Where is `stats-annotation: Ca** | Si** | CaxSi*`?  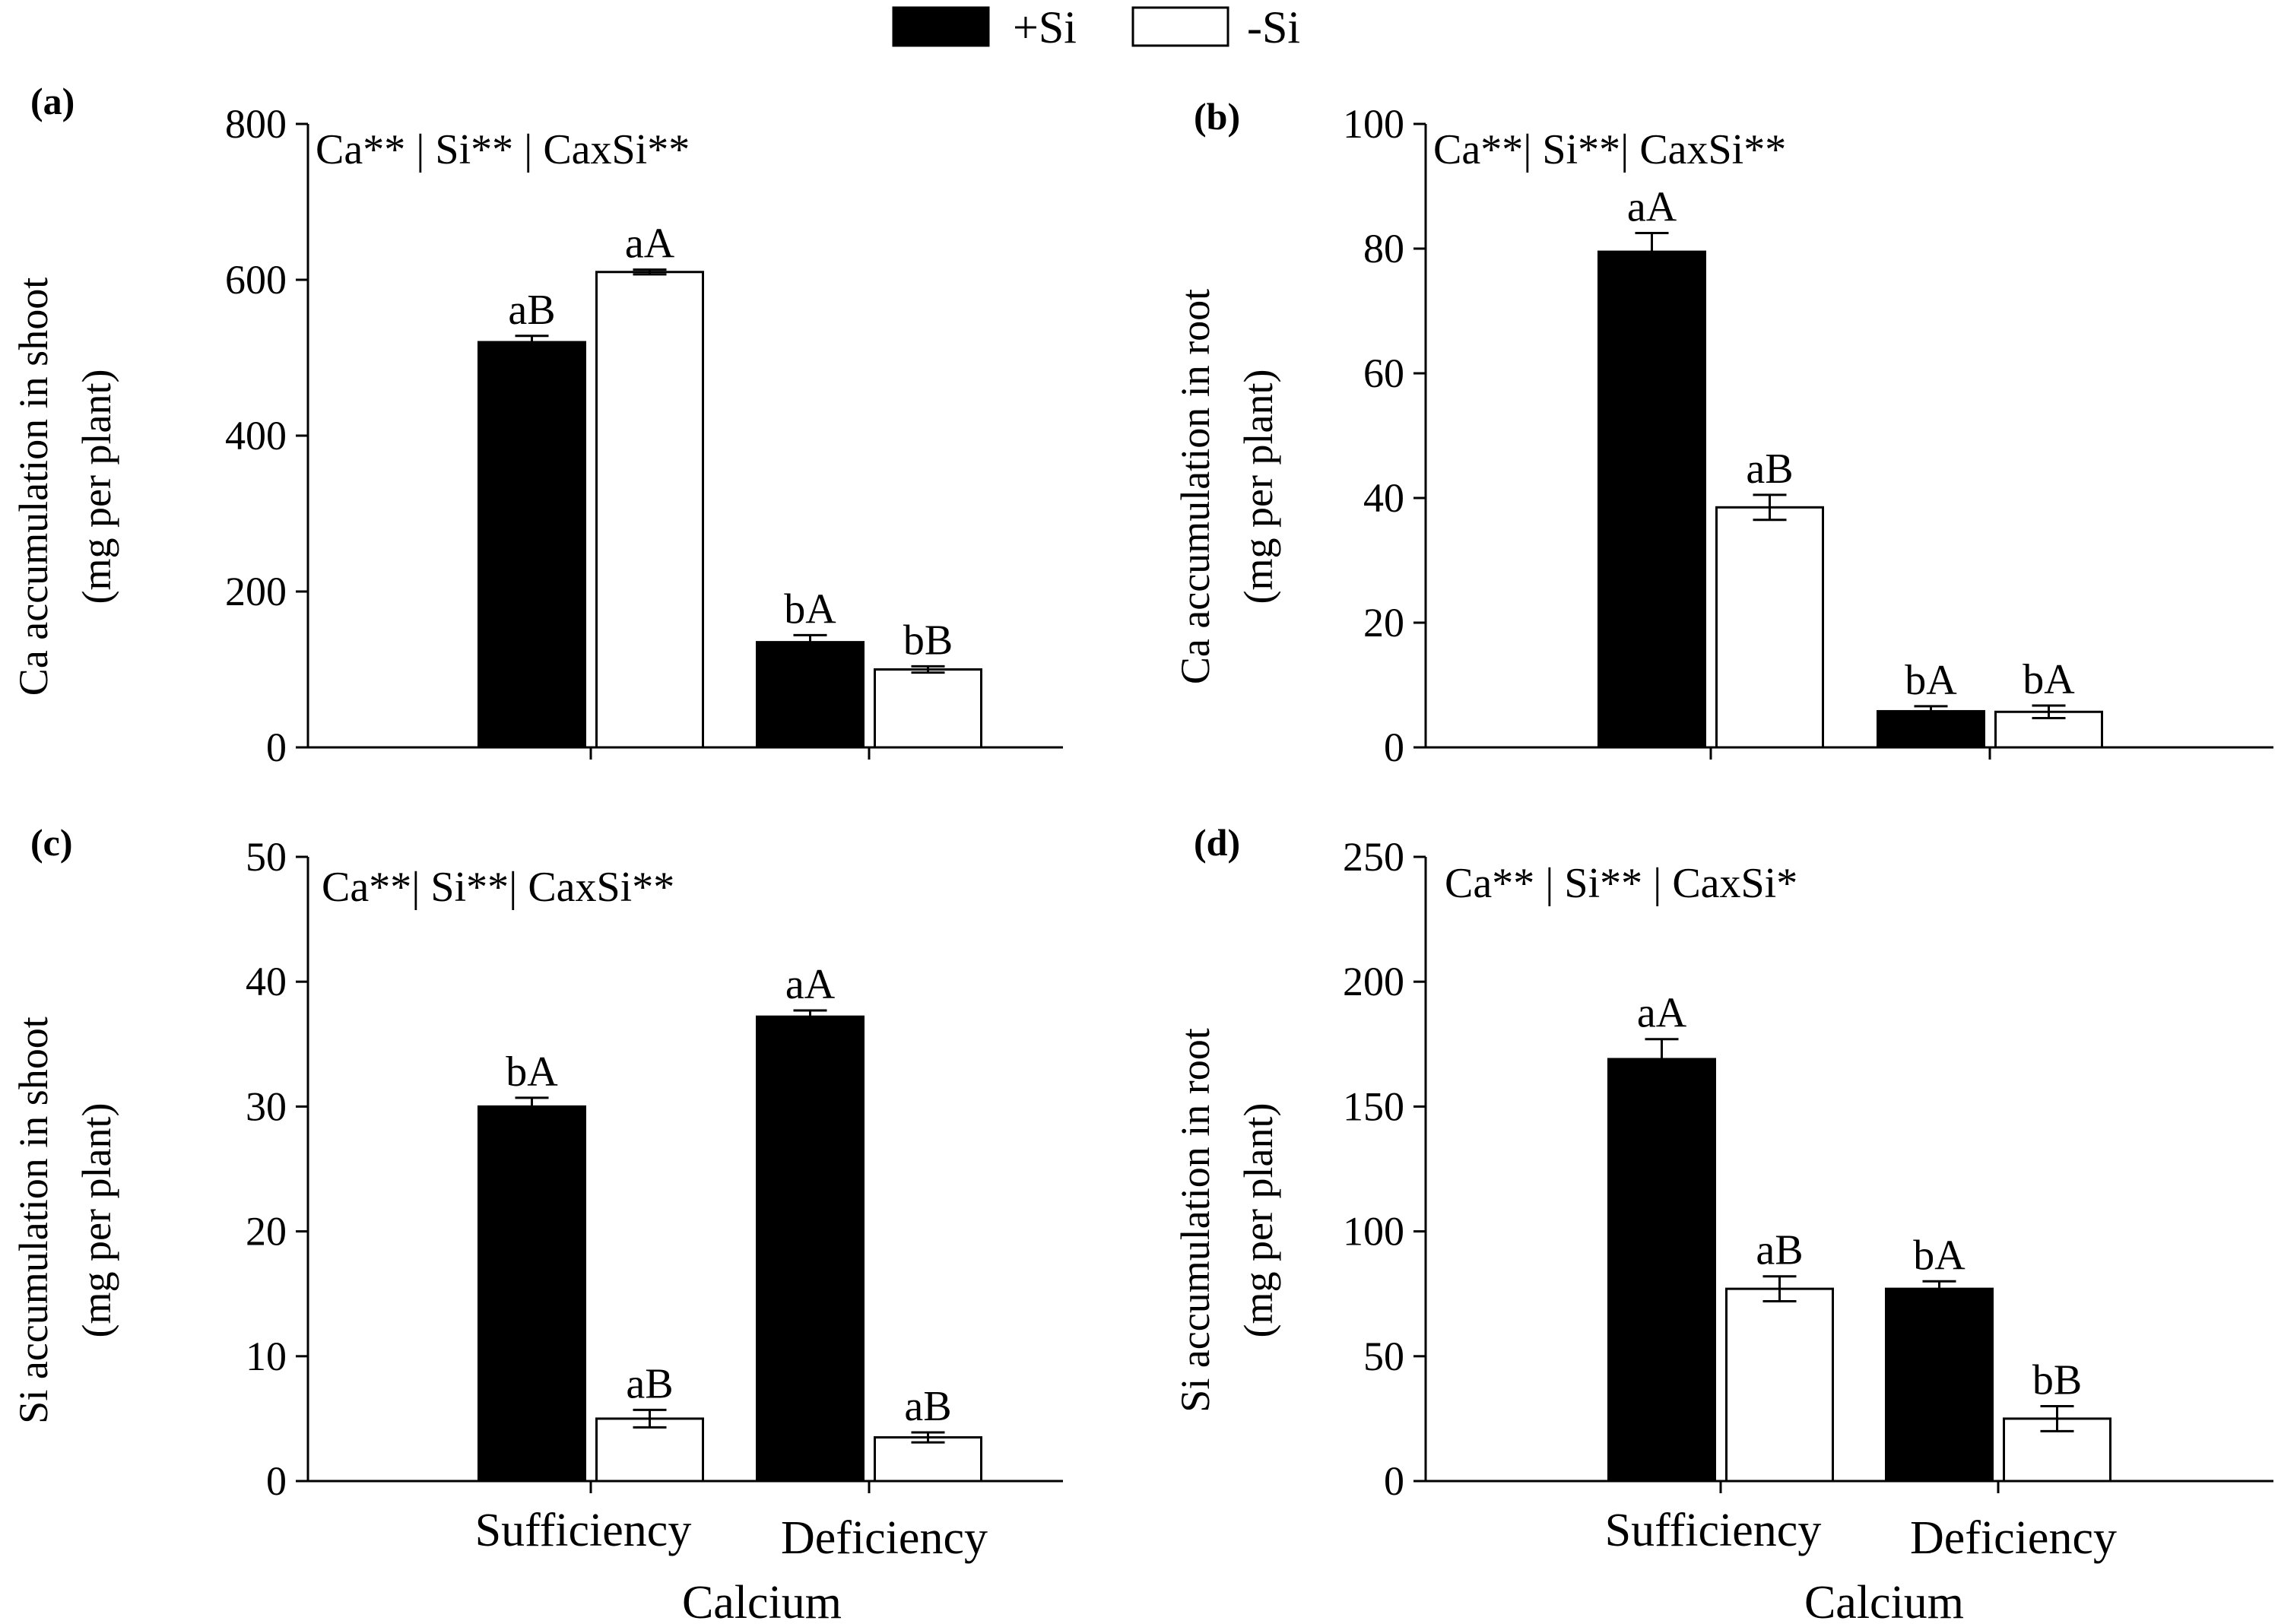
stats-annotation: Ca** | Si** | CaxSi* is located at coordinates (1621, 883).